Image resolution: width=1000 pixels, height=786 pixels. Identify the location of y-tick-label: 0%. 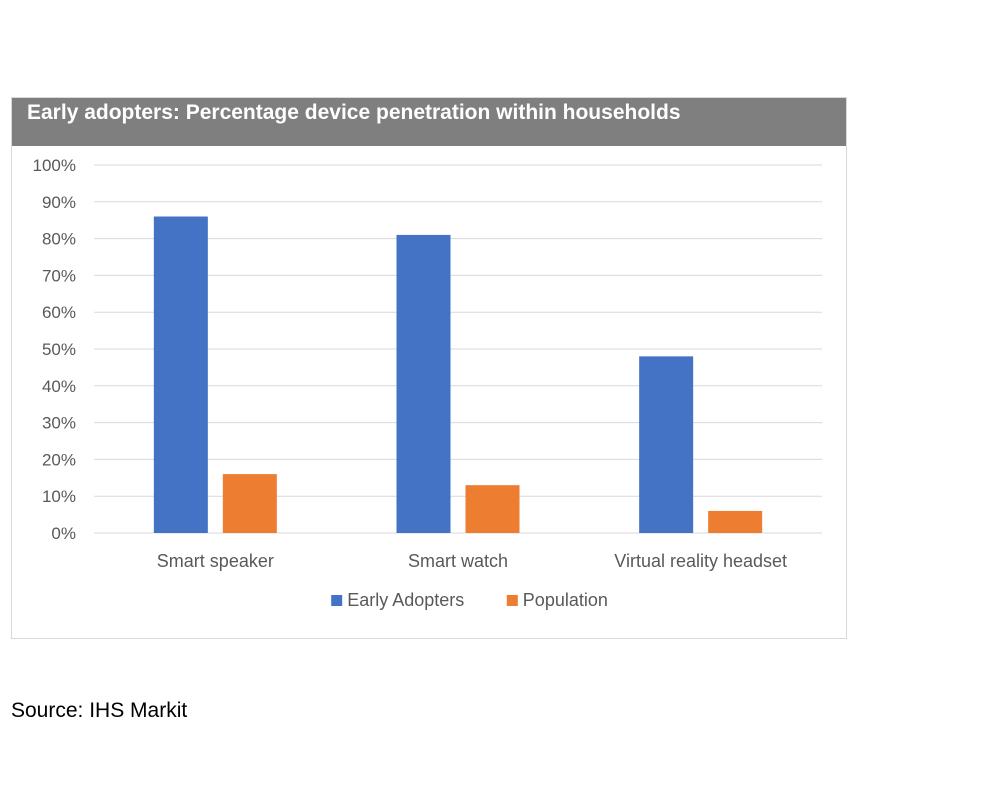
(63, 533).